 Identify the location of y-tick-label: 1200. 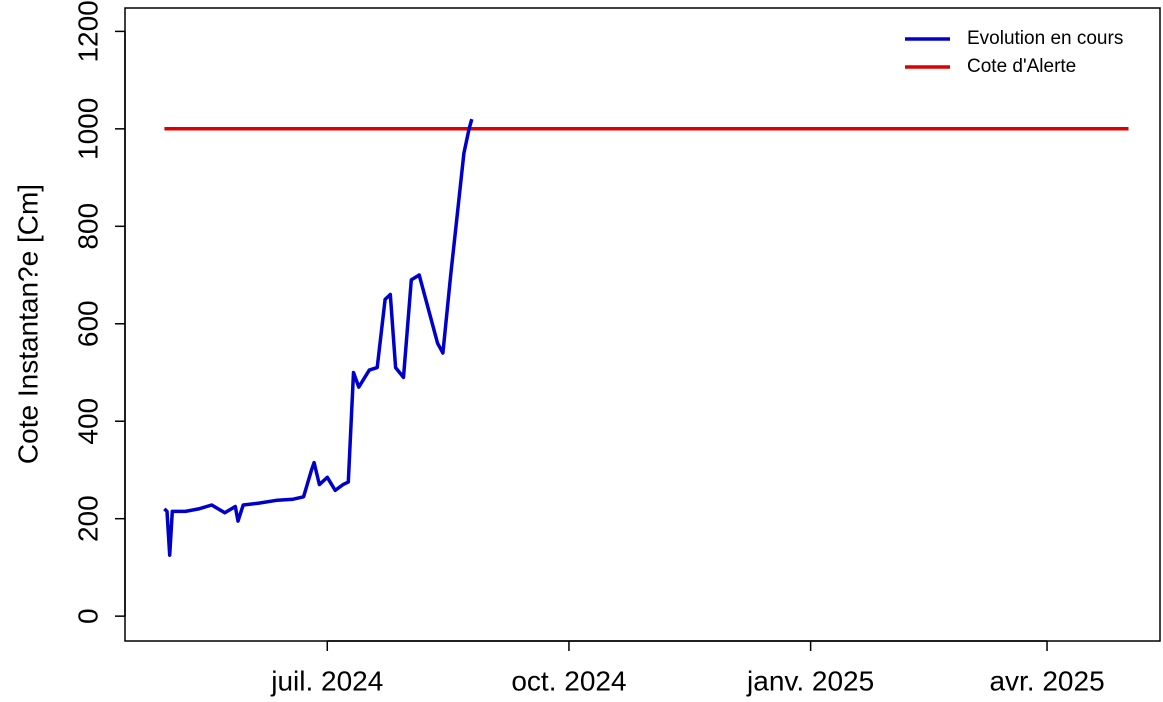
(87, 31).